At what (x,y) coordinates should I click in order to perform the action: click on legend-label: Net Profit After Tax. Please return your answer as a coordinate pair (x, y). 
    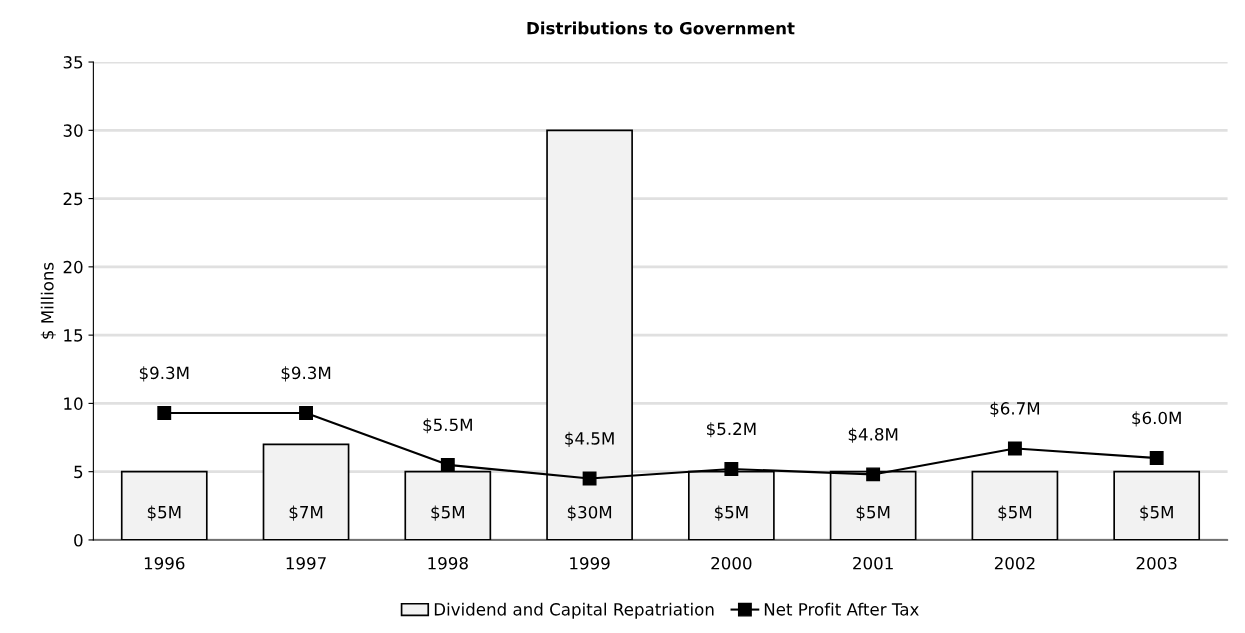
    Looking at the image, I should click on (841, 609).